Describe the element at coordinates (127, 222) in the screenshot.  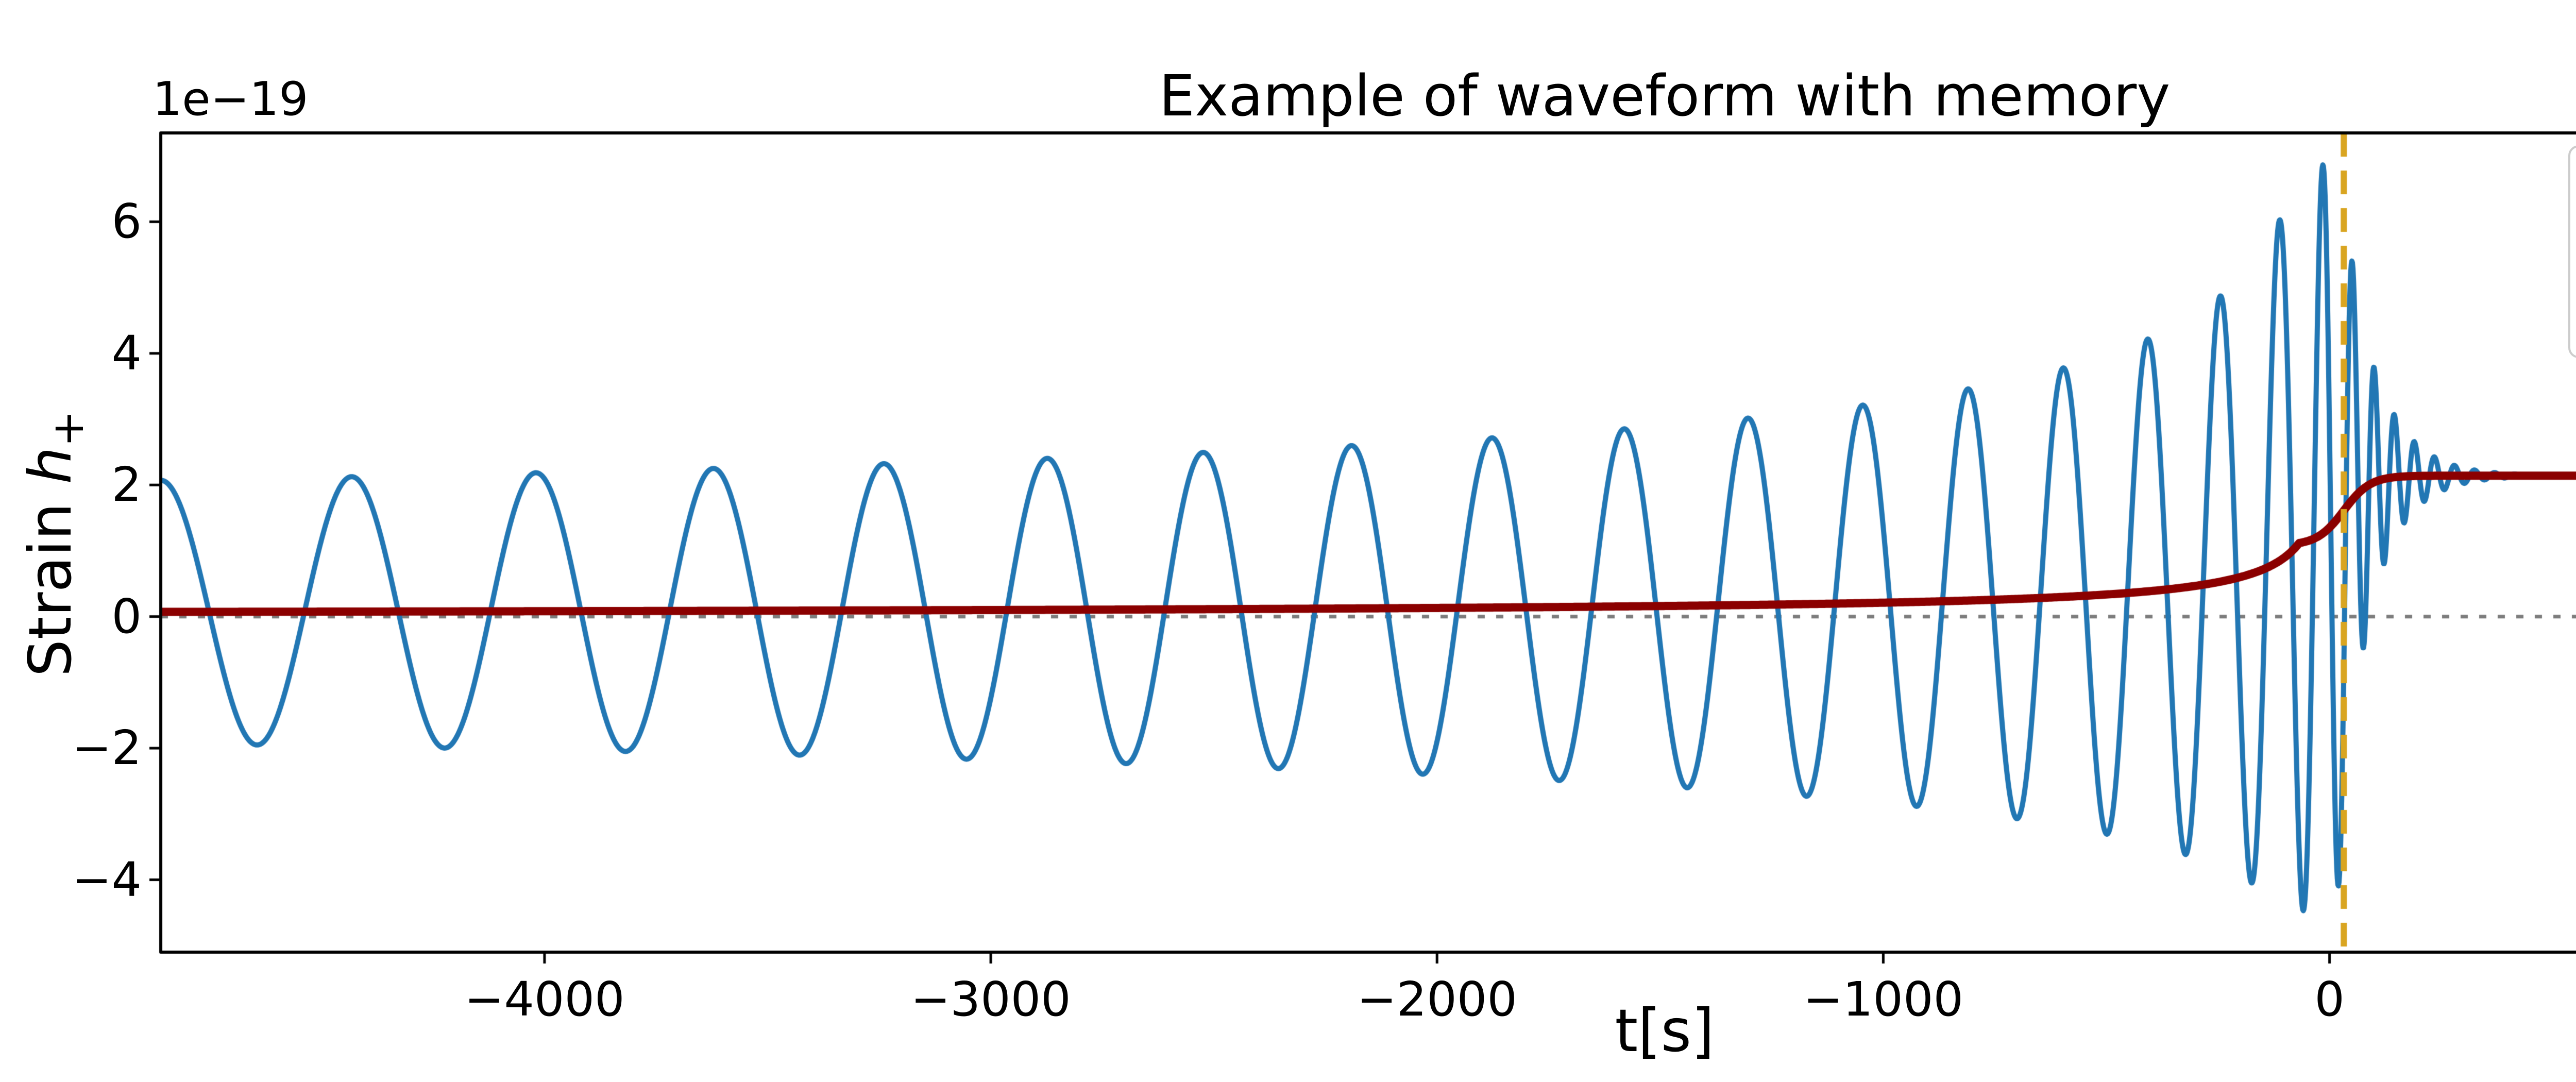
I see `y-tick-label: 6` at that location.